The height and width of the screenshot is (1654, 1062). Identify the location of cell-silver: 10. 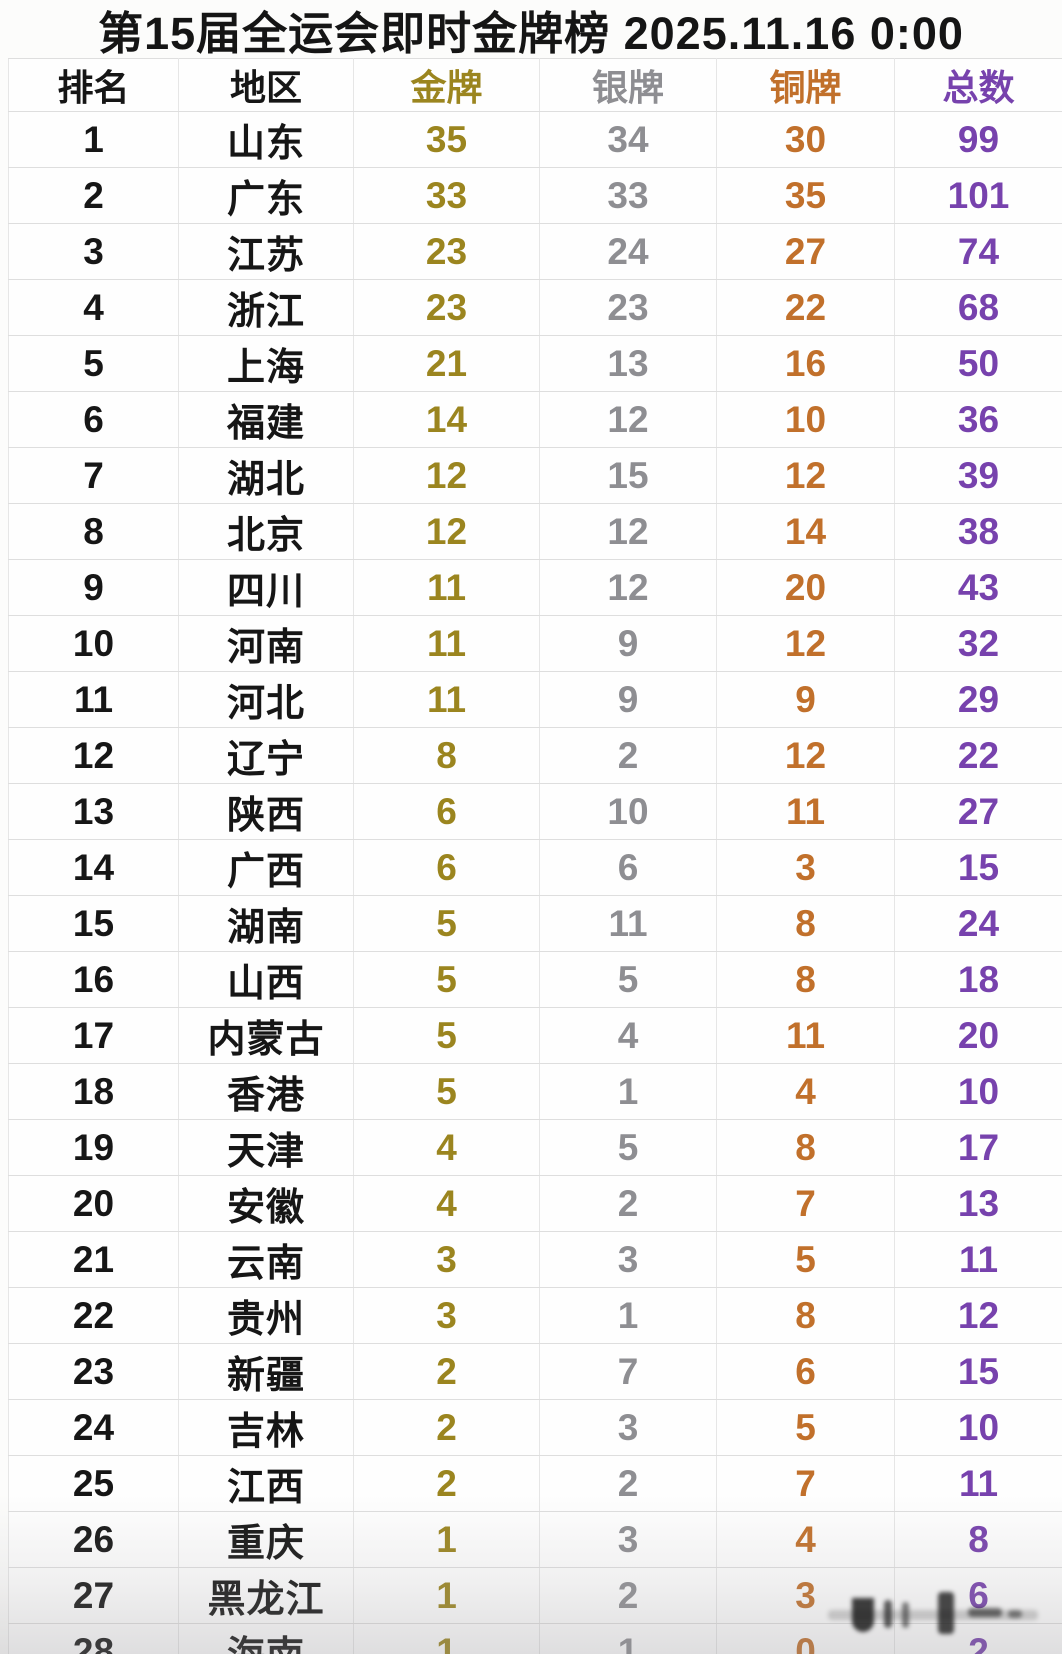
(628, 811).